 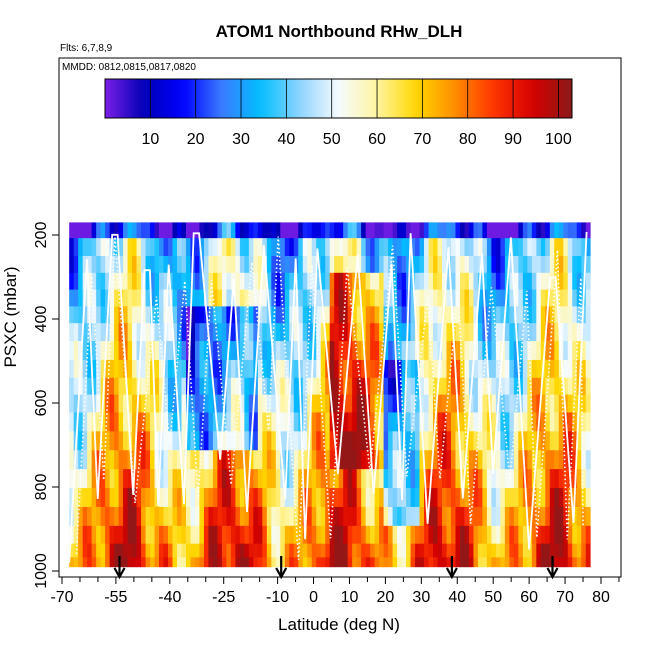 I want to click on colorbar-tick-label: 40, so click(x=286, y=139).